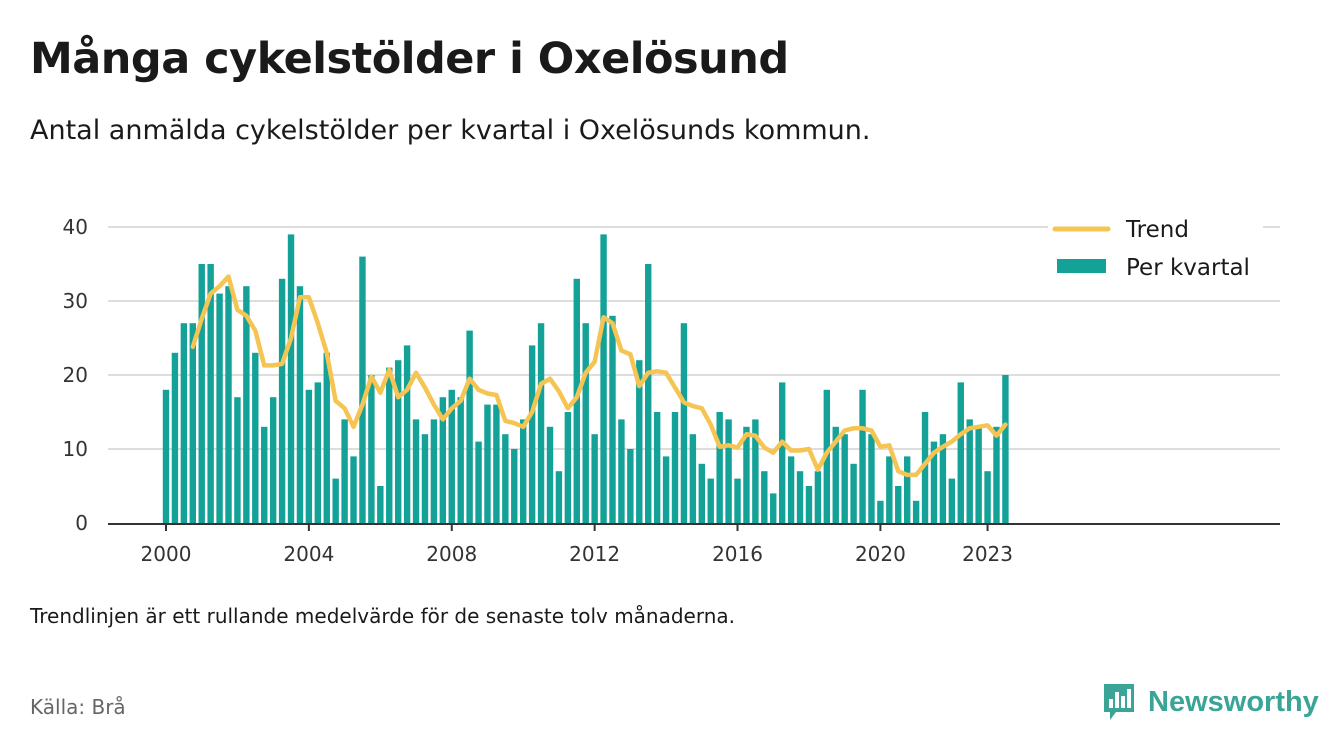  I want to click on x-axis-ticks: 2000 2004 2008 2012 2016 2020 2023, so click(577, 545).